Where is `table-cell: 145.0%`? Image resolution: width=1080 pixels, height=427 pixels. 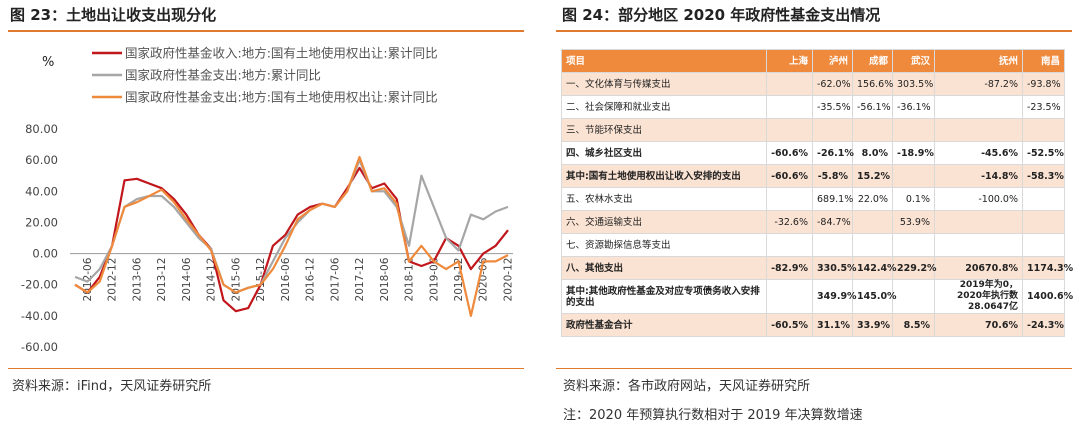 table-cell: 145.0% is located at coordinates (874, 296).